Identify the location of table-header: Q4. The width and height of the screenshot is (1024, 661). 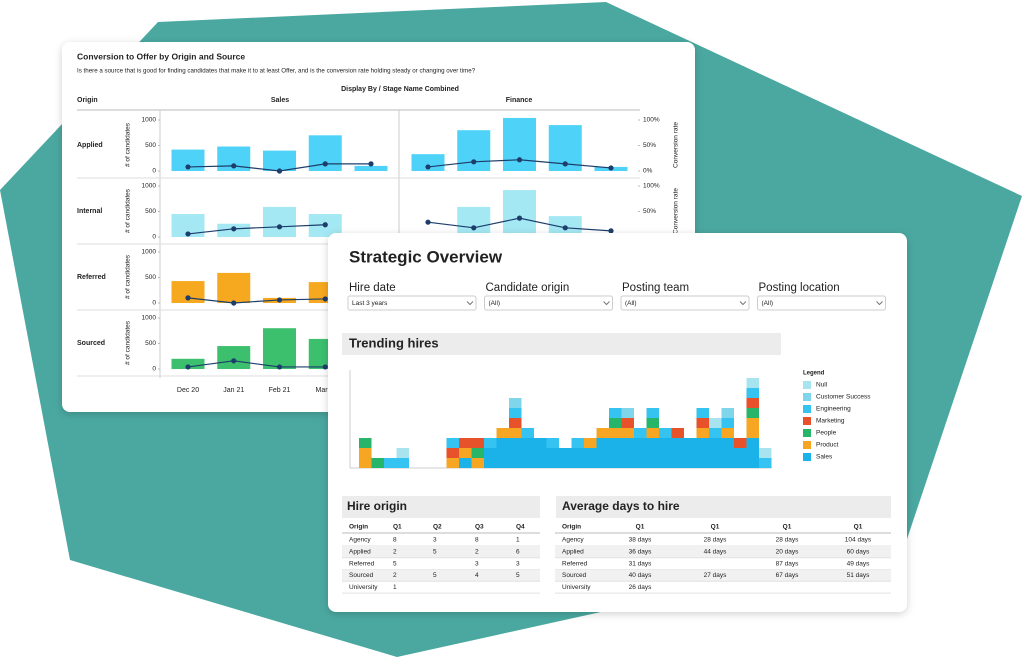
(520, 527).